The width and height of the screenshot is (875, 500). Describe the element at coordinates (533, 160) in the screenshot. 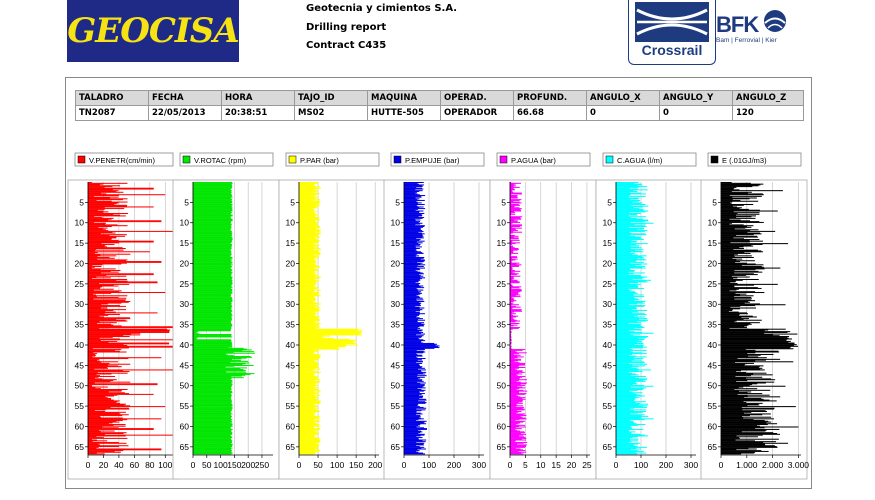

I see `legend-label: P.AGUA (bar)` at that location.